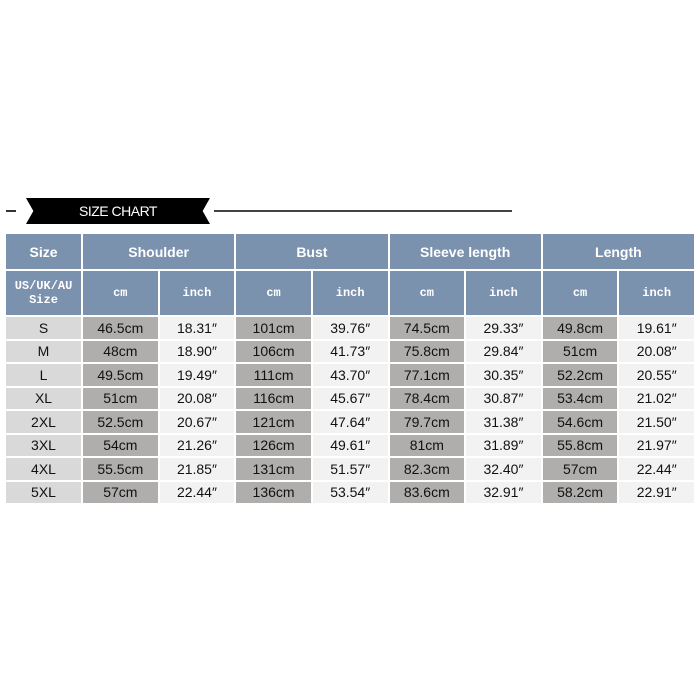  Describe the element at coordinates (273, 328) in the screenshot. I see `cell-bust-cm: 101cm` at that location.